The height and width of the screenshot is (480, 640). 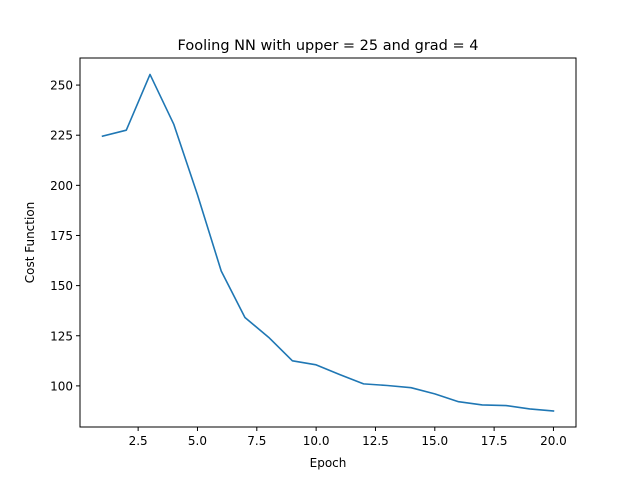 What do you see at coordinates (61, 386) in the screenshot?
I see `y-tick-label: 100` at bounding box center [61, 386].